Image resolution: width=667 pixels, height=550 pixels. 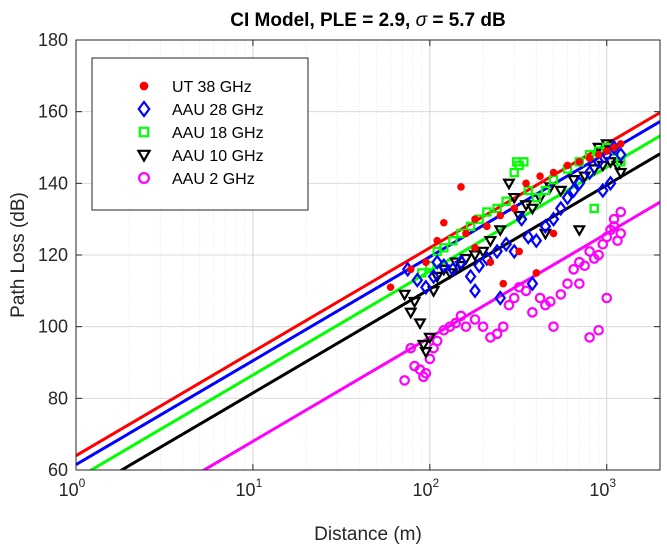 What do you see at coordinates (218, 156) in the screenshot?
I see `legend-entry-label: AAU 10 GHz` at bounding box center [218, 156].